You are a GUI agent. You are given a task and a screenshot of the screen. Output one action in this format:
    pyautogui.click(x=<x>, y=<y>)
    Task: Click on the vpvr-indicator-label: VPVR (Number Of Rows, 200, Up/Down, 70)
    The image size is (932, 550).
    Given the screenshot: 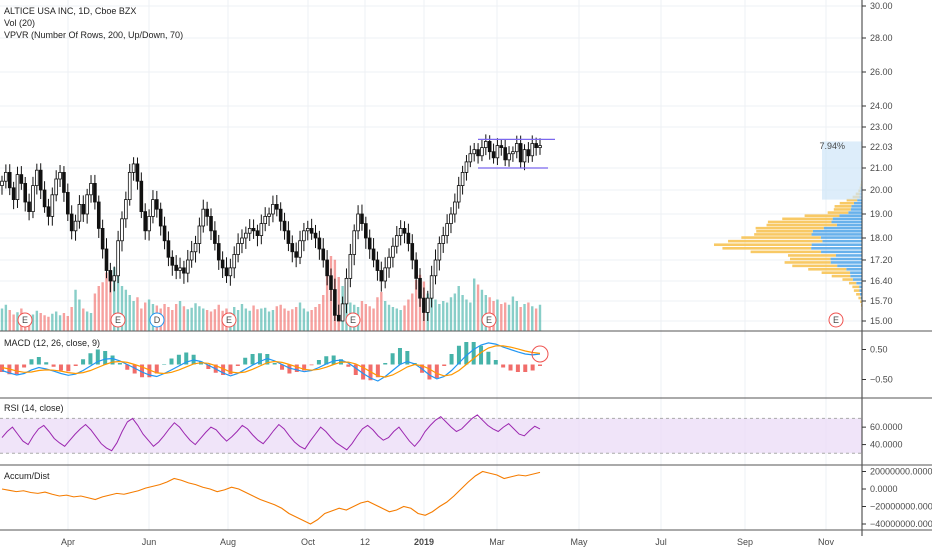 What is the action you would take?
    pyautogui.click(x=93, y=35)
    